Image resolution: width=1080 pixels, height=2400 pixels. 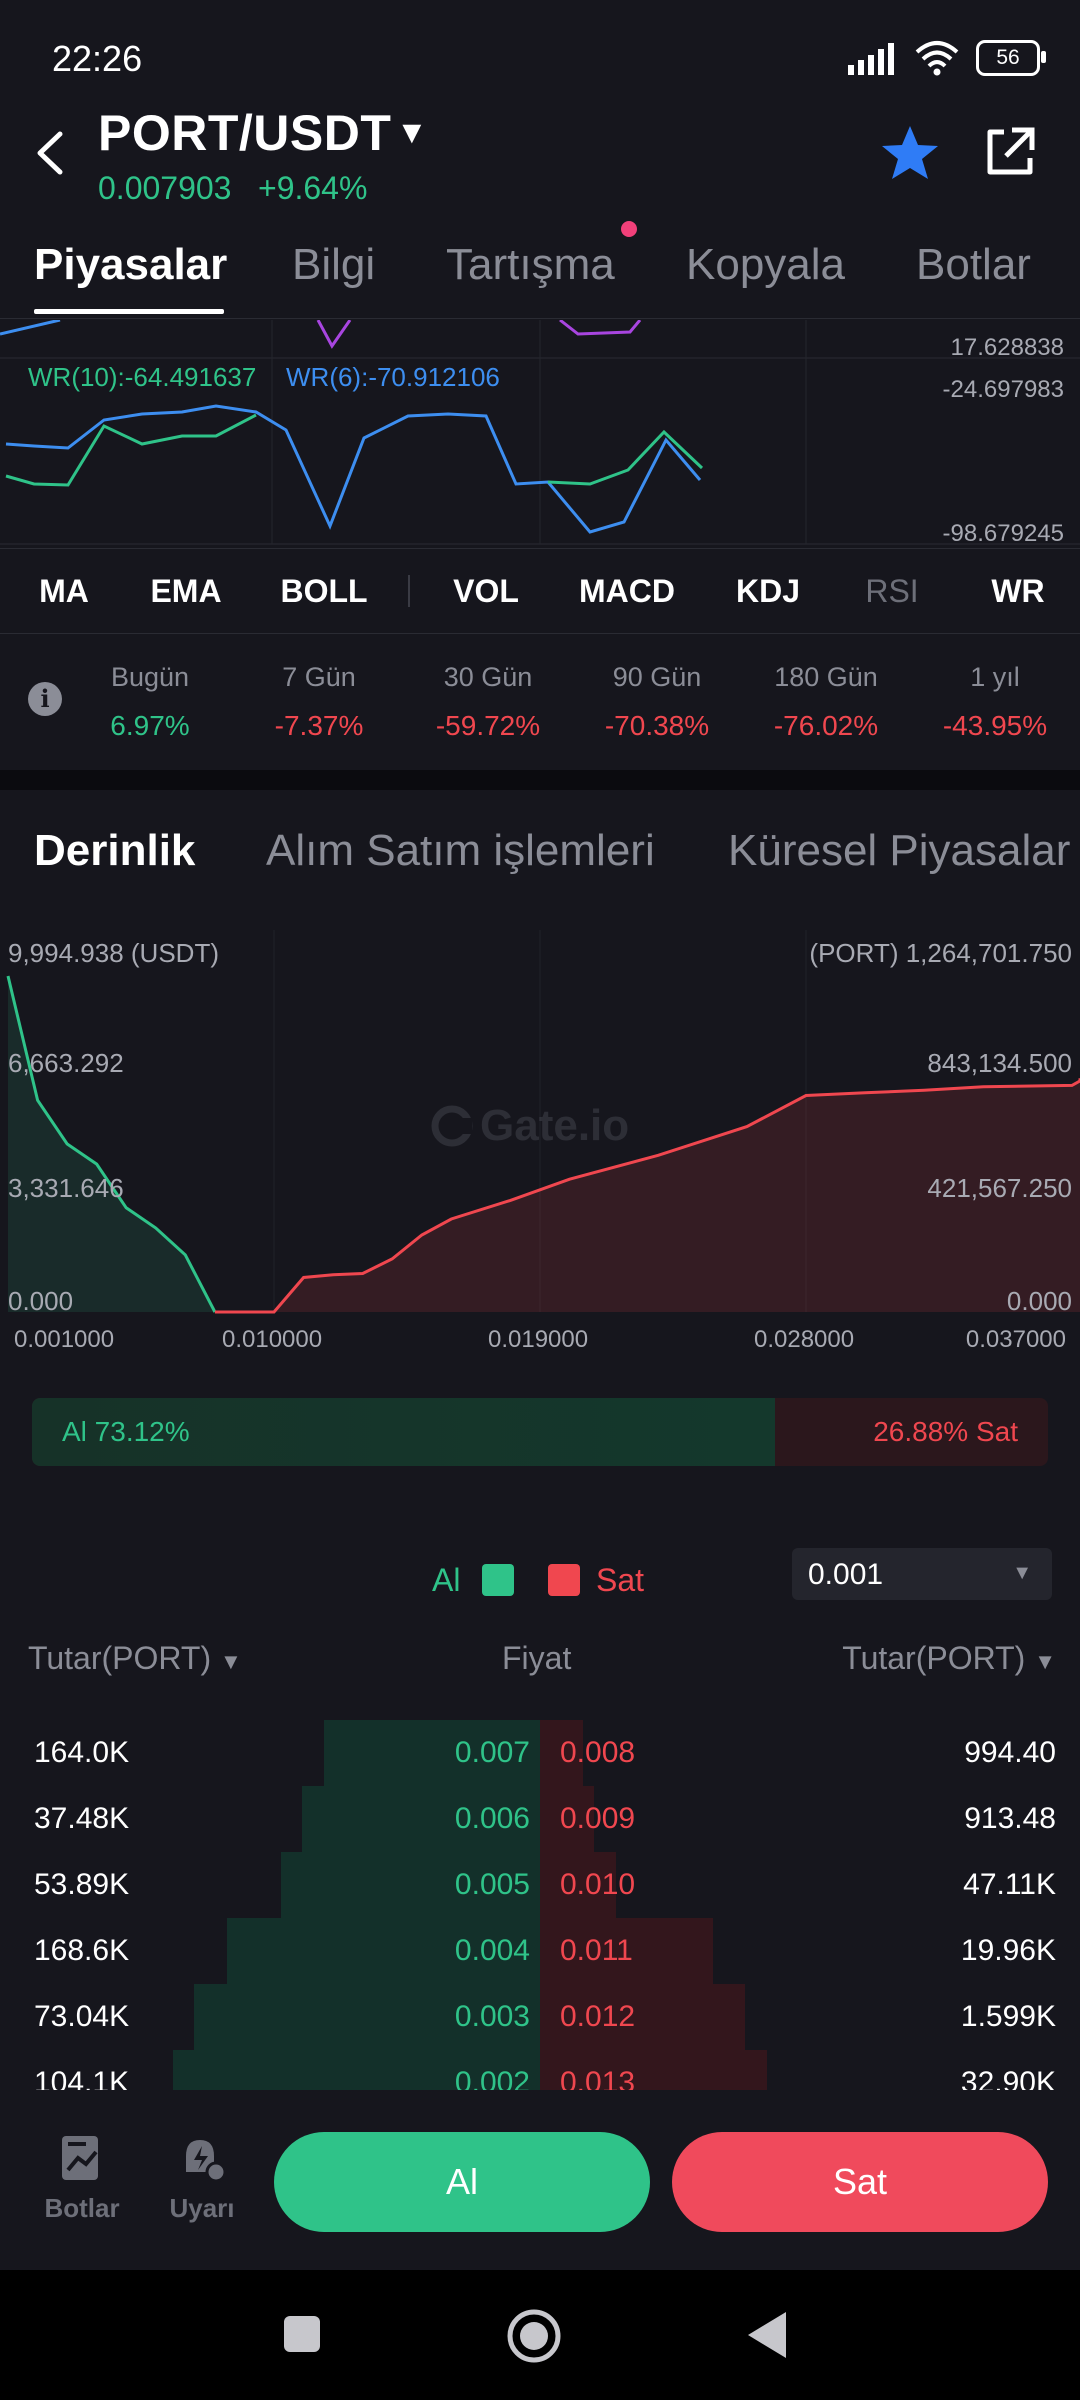 I want to click on indicator-ema: EMA, so click(x=186, y=591).